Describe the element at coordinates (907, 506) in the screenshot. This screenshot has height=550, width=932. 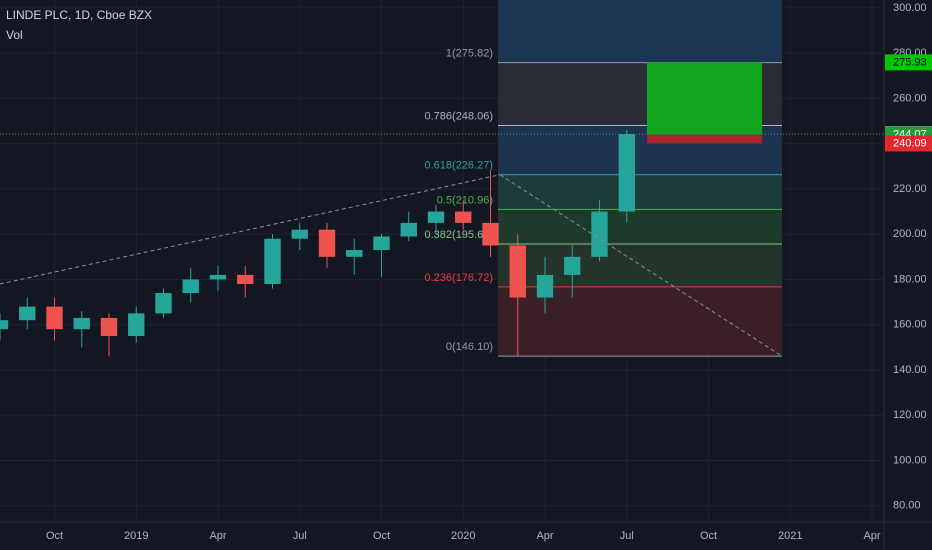
I see `y-tick-label: 80.00` at that location.